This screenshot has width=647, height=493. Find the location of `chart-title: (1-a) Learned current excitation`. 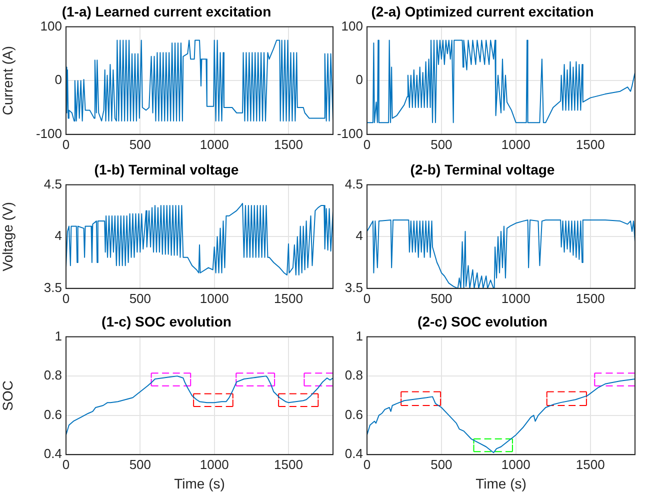

chart-title: (1-a) Learned current excitation is located at coordinates (167, 11).